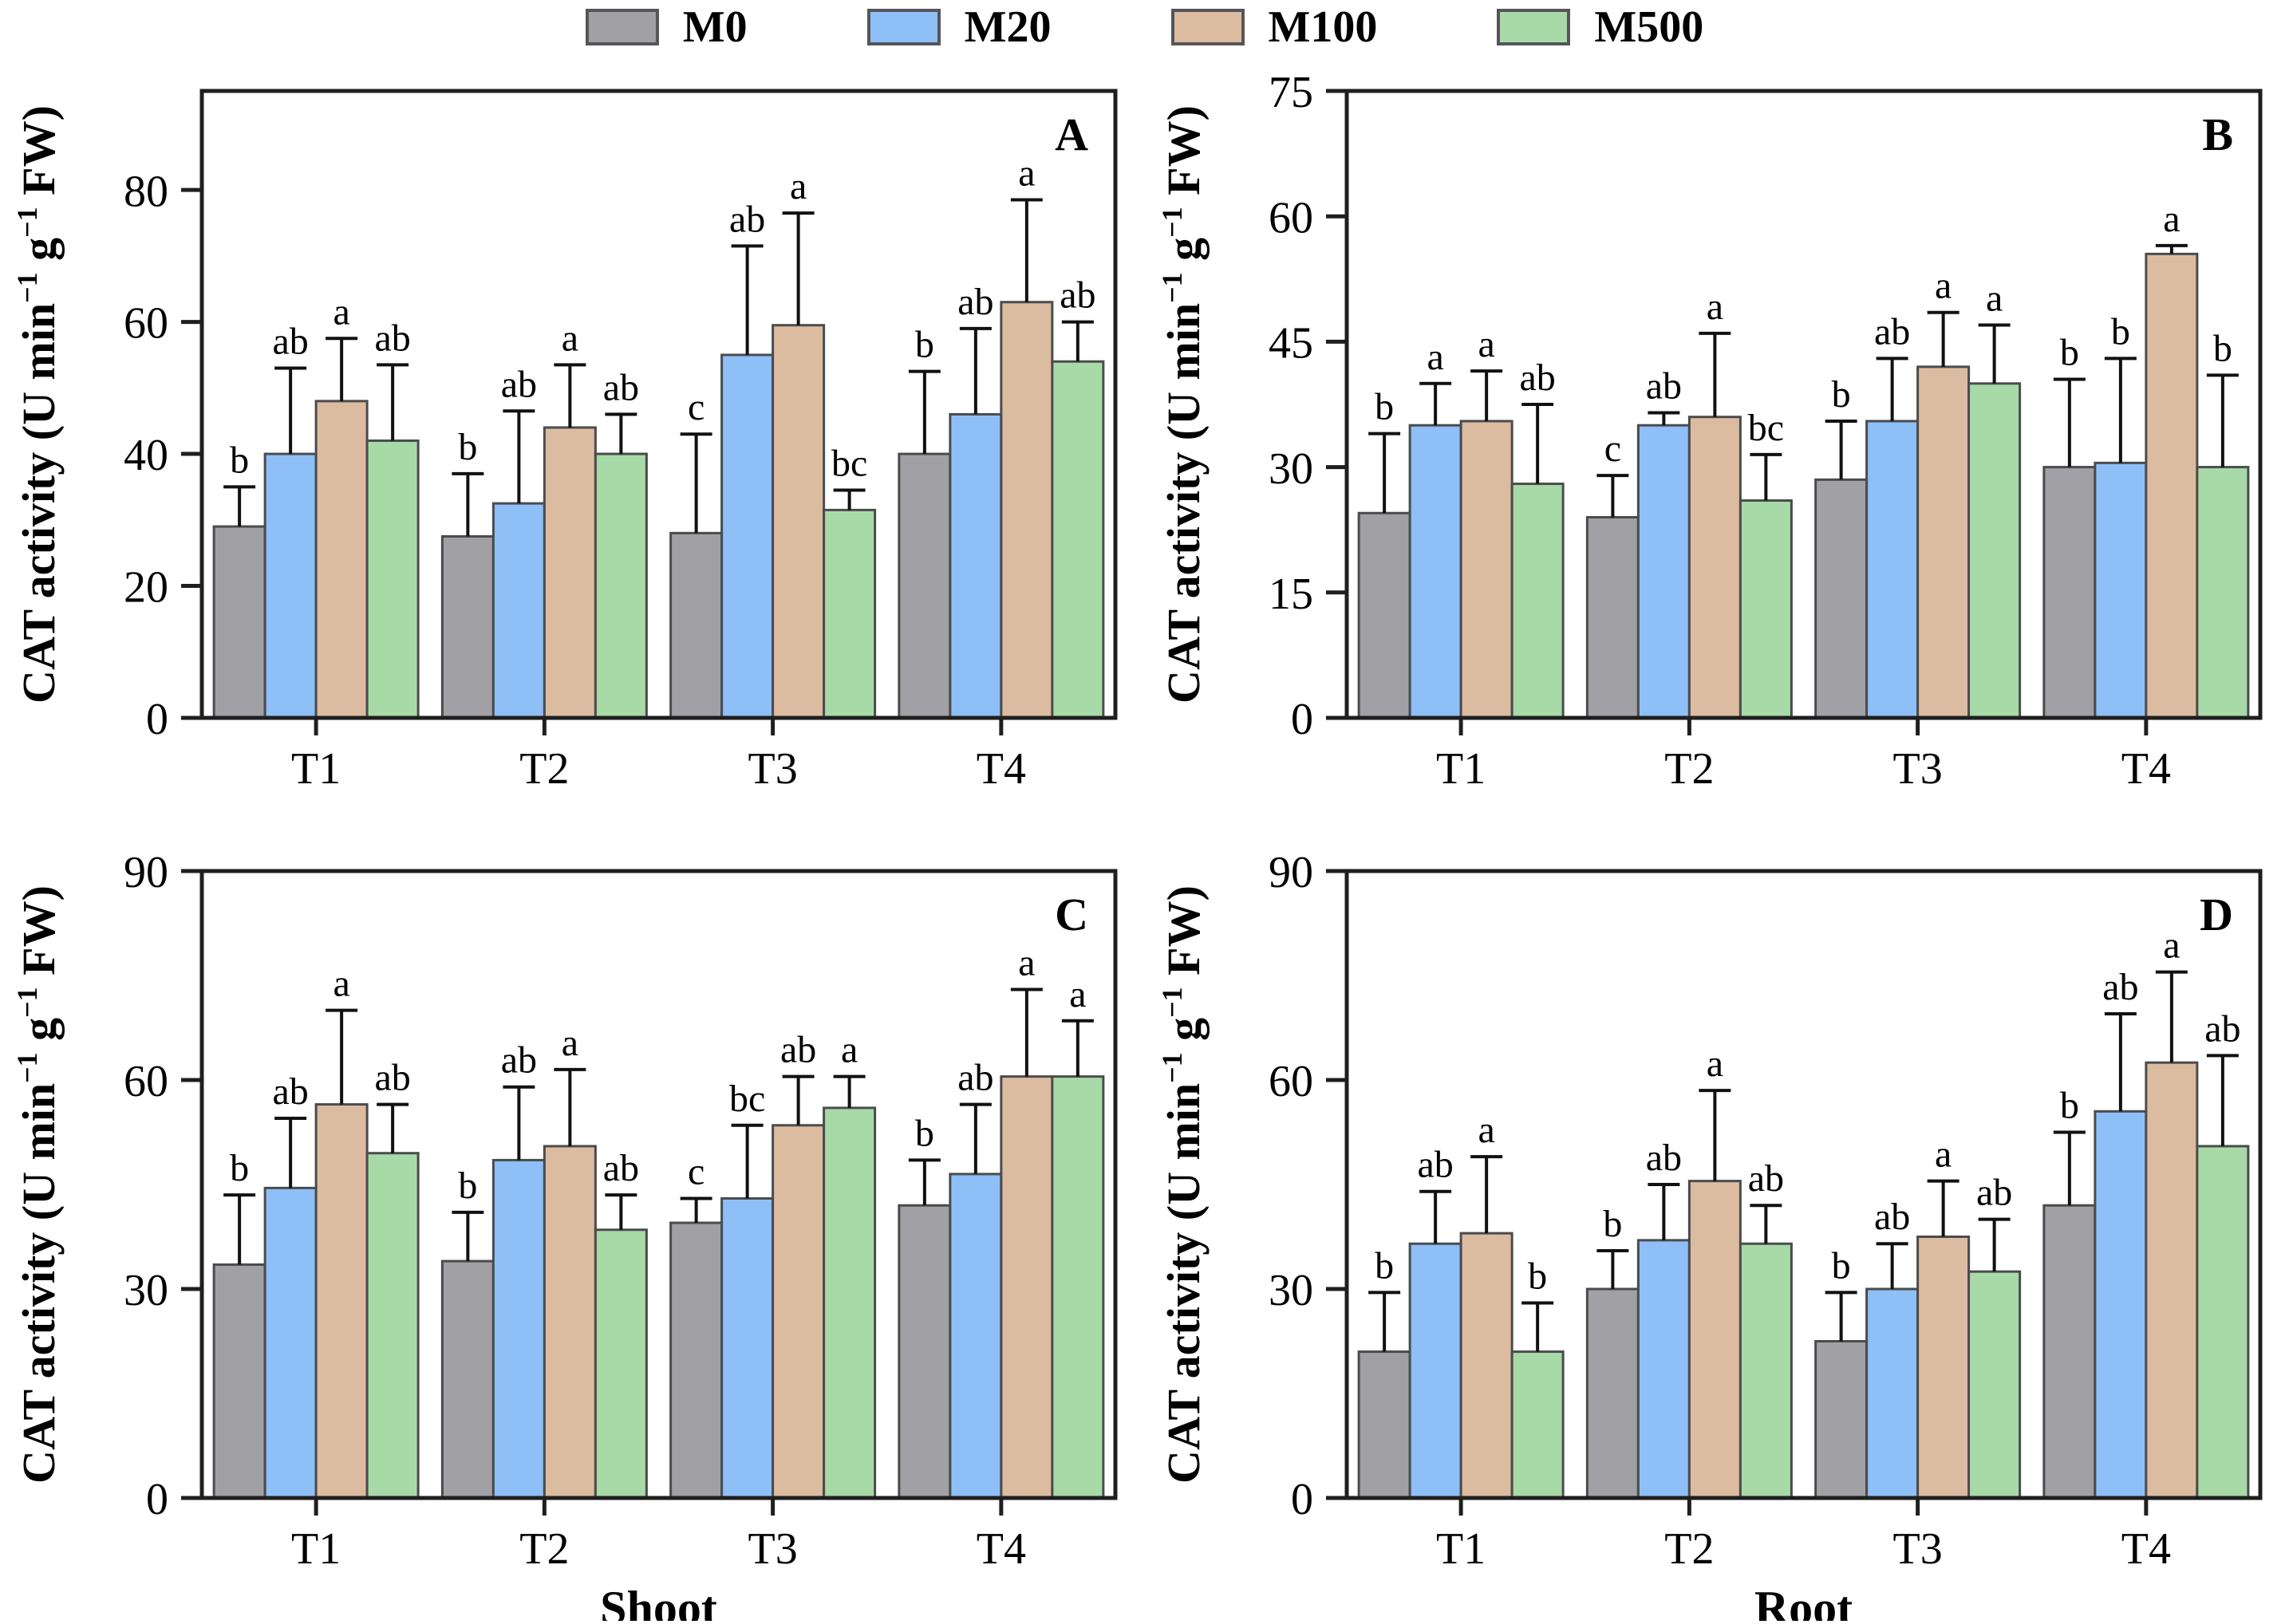 Image resolution: width=2289 pixels, height=1624 pixels. What do you see at coordinates (239, 622) in the screenshot?
I see `bar-m0-t1` at bounding box center [239, 622].